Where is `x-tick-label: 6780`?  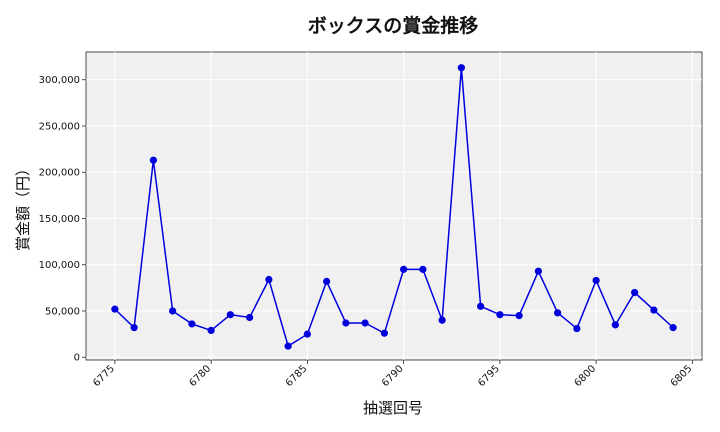 x-tick-label: 6780 is located at coordinates (200, 376).